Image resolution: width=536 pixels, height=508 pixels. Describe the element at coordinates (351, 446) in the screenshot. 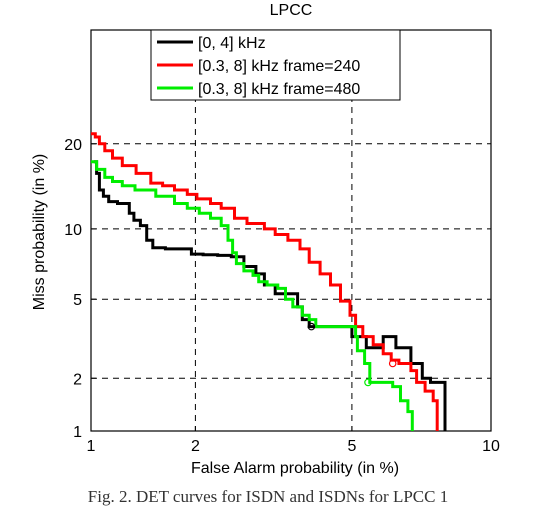

I see `x-tick-label-5: 5` at that location.